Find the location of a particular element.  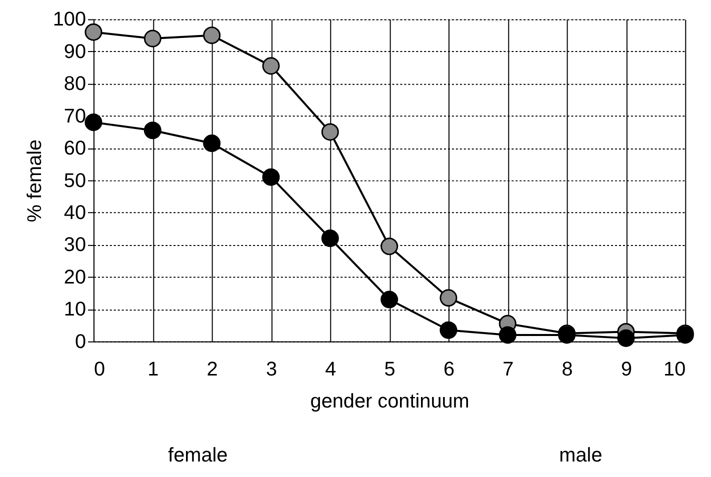

y-tick-label: 40 is located at coordinates (75, 213).